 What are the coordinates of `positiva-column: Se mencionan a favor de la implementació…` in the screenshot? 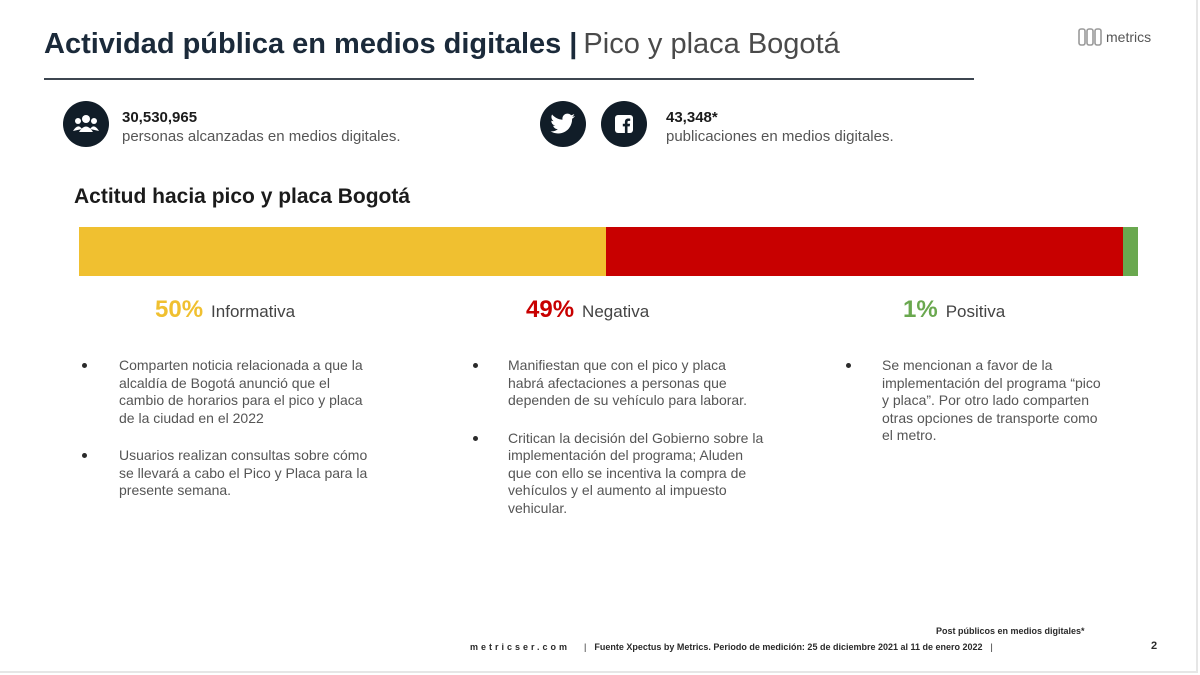 It's located at (973, 411).